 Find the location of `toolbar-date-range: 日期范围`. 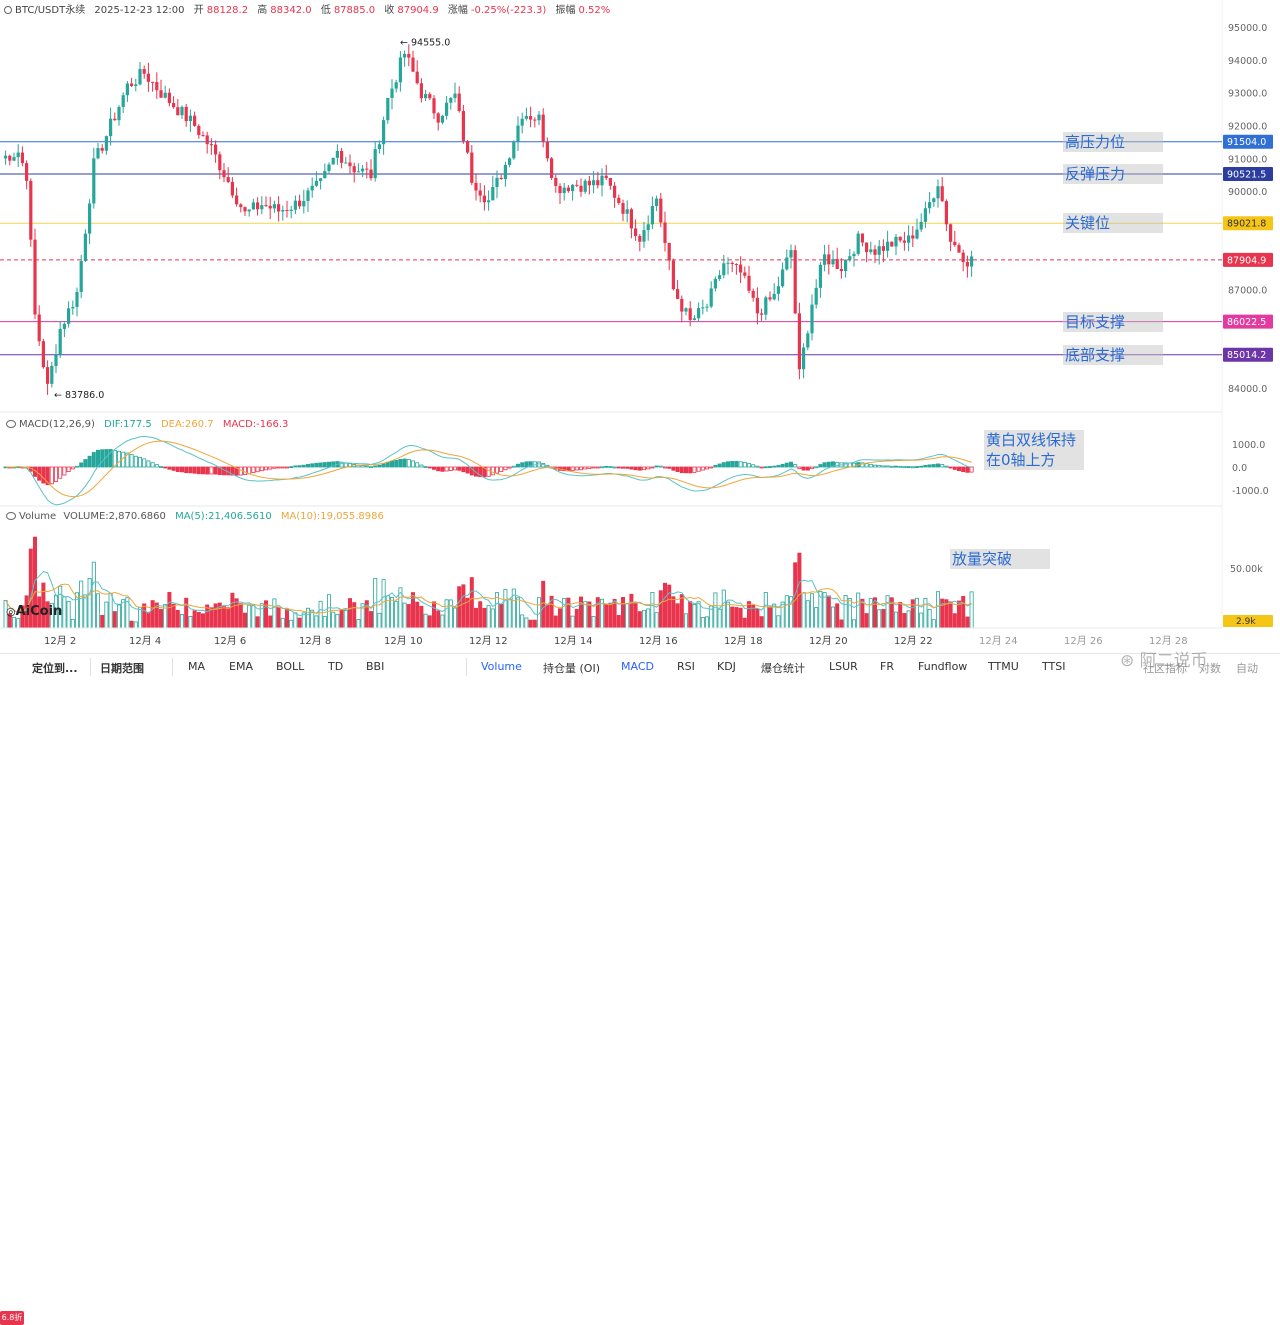

toolbar-date-range: 日期范围 is located at coordinates (122, 668).